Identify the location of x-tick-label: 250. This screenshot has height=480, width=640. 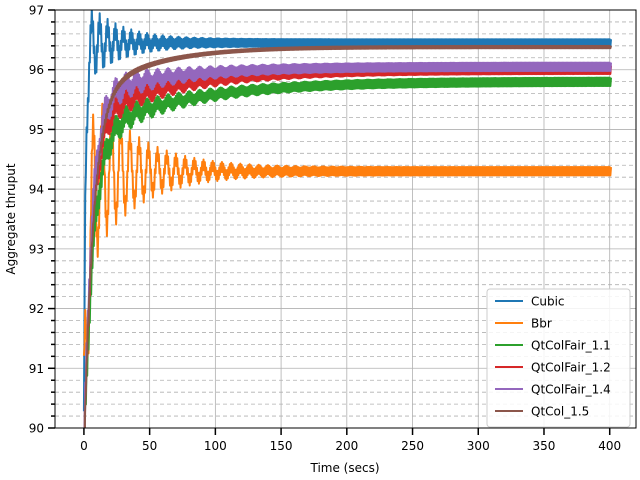
(412, 446).